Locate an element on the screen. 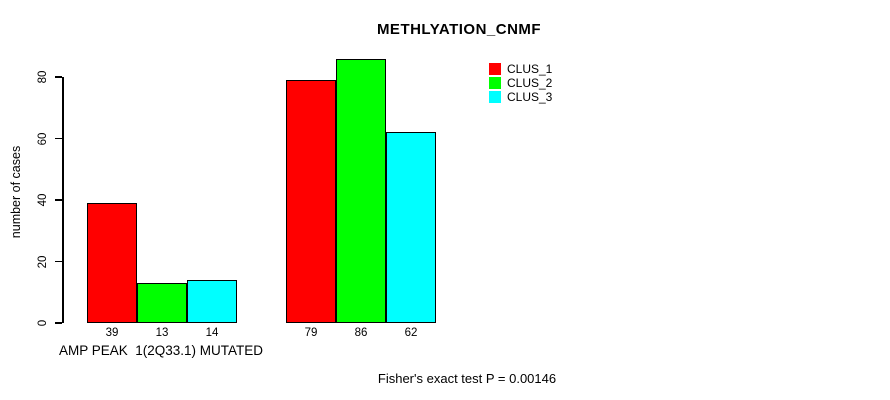  y-axis-title: number of cases is located at coordinates (16, 192).